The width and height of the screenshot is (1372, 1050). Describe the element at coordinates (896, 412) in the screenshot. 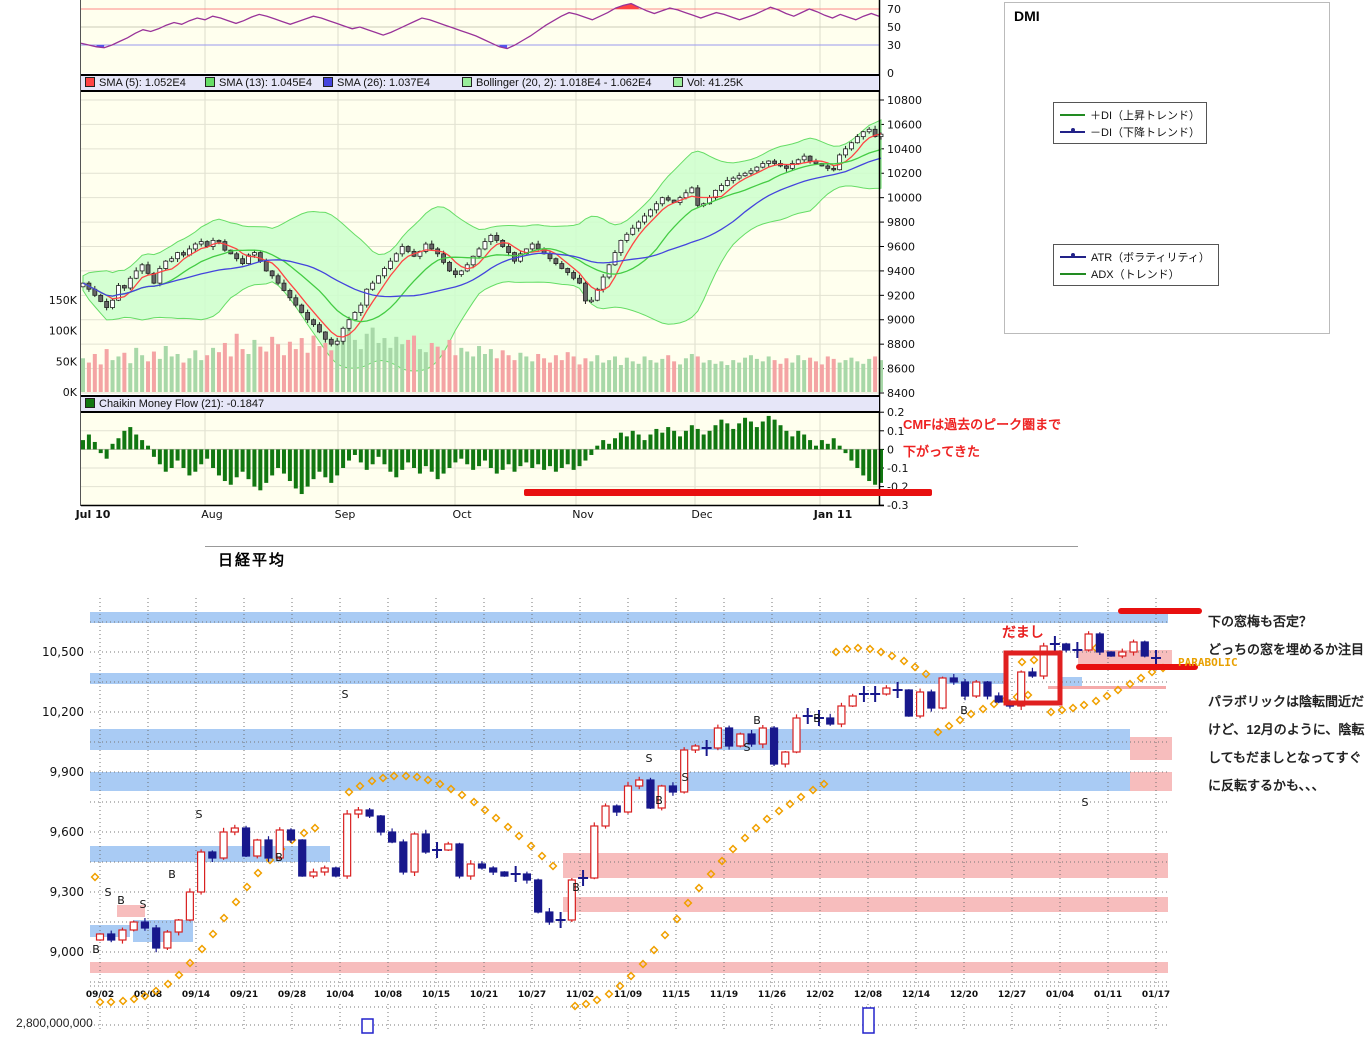

I see `cmf-axis-label: 0.2` at that location.